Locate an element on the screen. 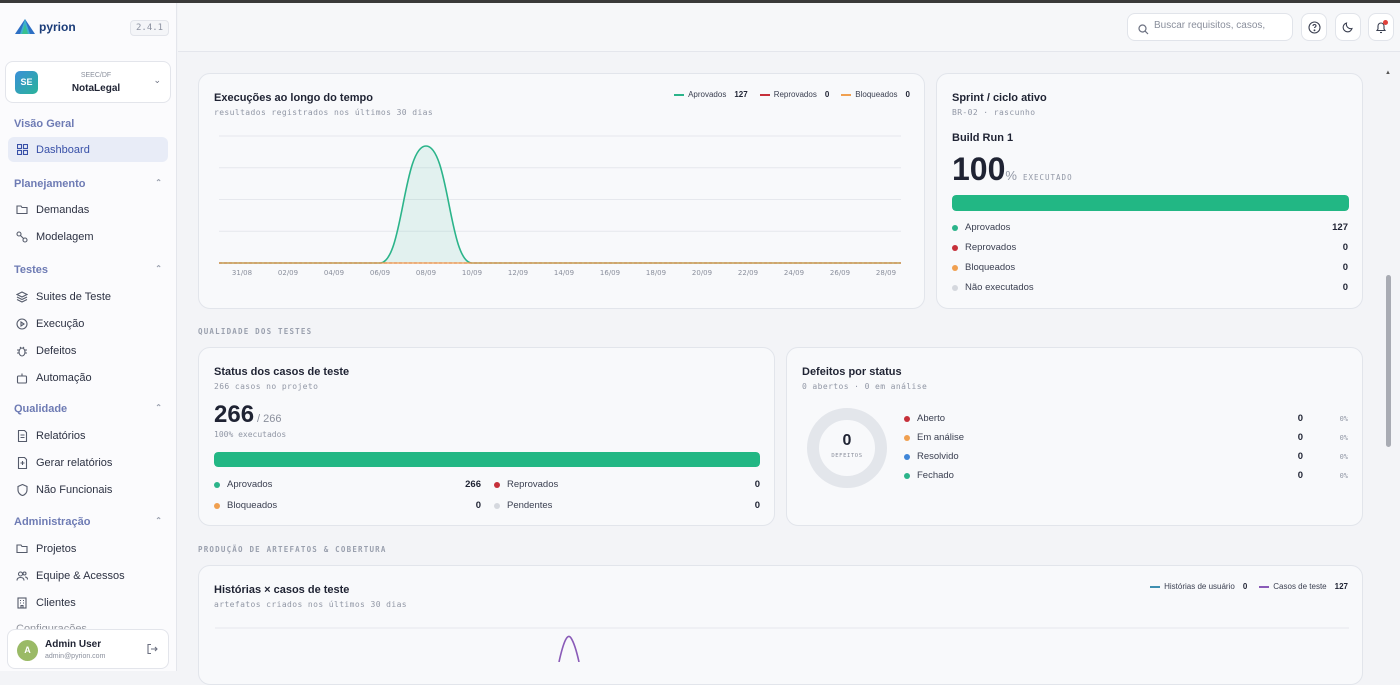  help-circle-icon is located at coordinates (1314, 27).